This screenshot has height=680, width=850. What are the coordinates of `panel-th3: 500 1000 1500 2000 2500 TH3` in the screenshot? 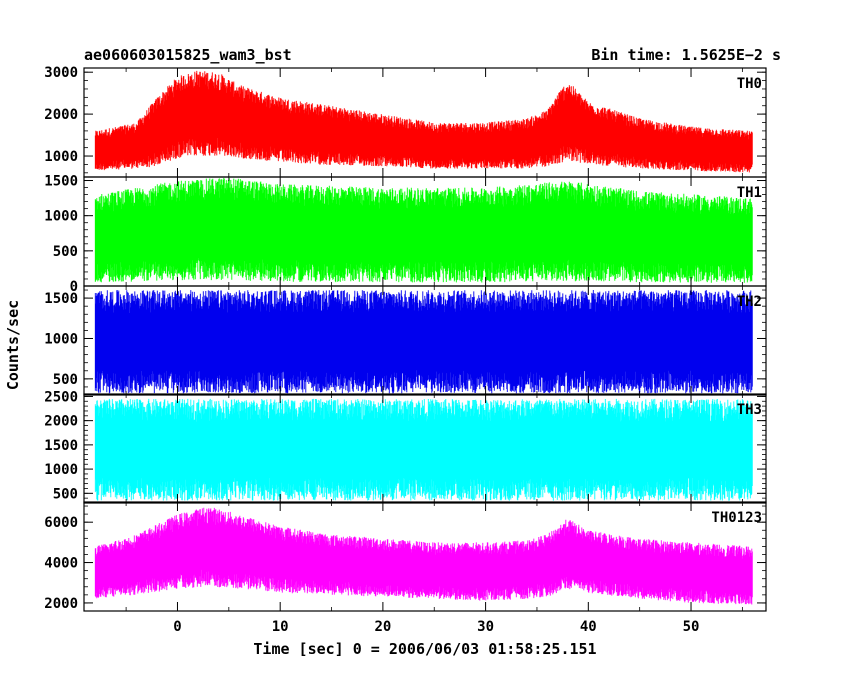 It's located at (405, 446).